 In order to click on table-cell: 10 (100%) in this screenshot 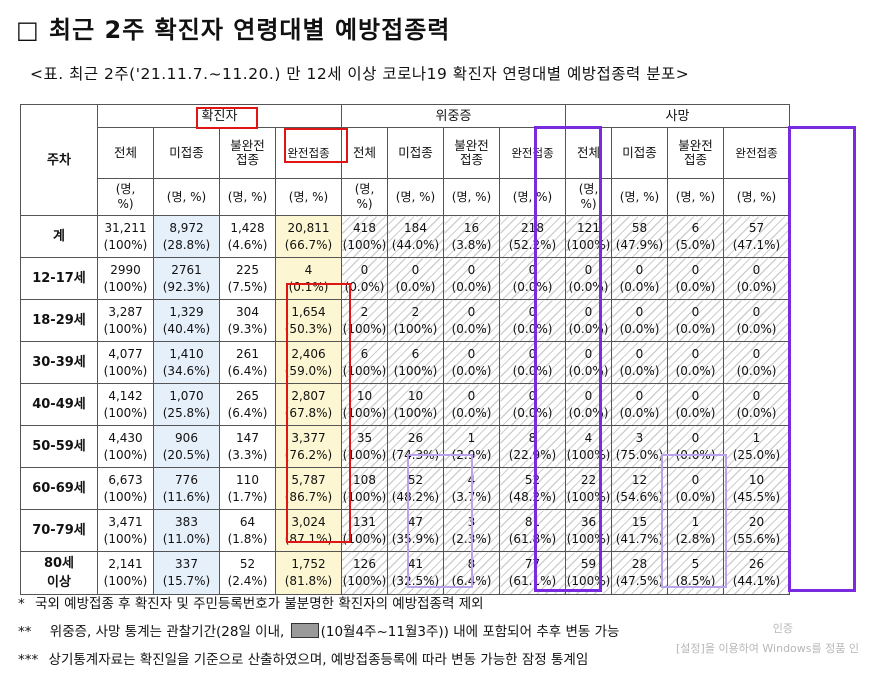, I will do `click(415, 404)`.